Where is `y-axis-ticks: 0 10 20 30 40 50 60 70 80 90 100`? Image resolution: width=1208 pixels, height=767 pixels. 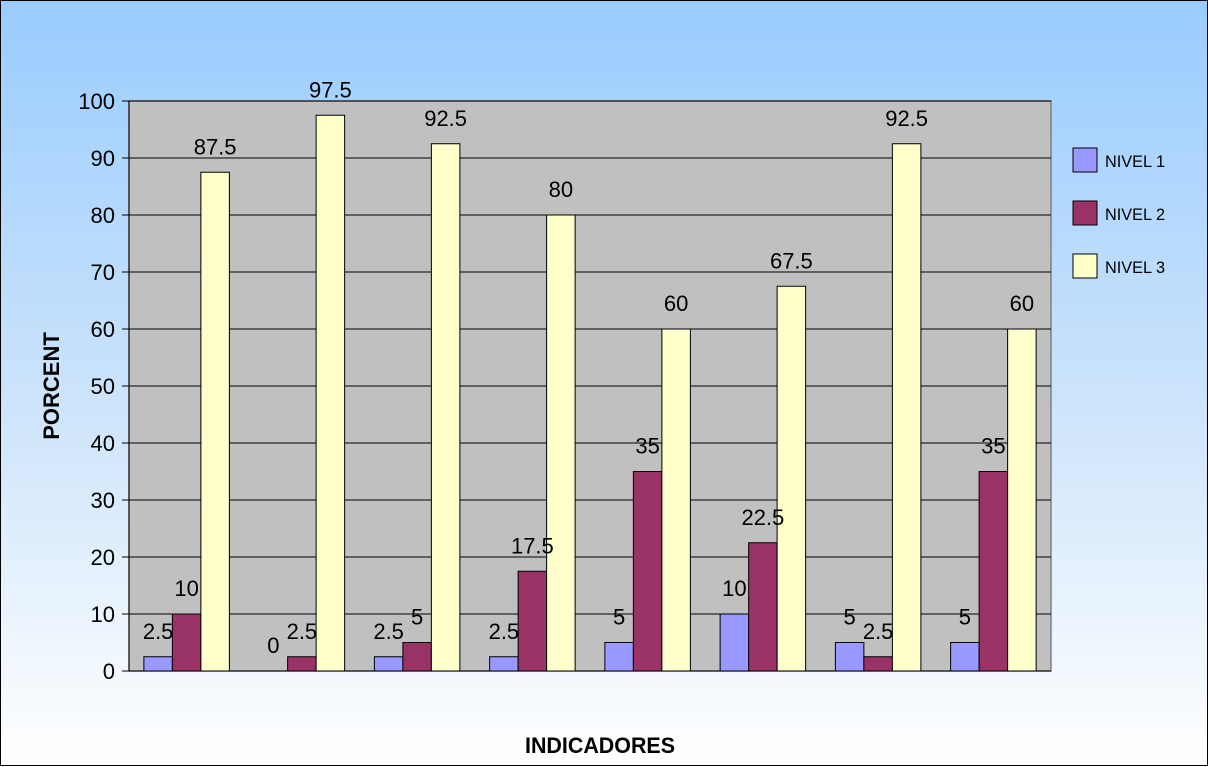 y-axis-ticks: 0 10 20 30 40 50 60 70 80 90 100 is located at coordinates (103, 386).